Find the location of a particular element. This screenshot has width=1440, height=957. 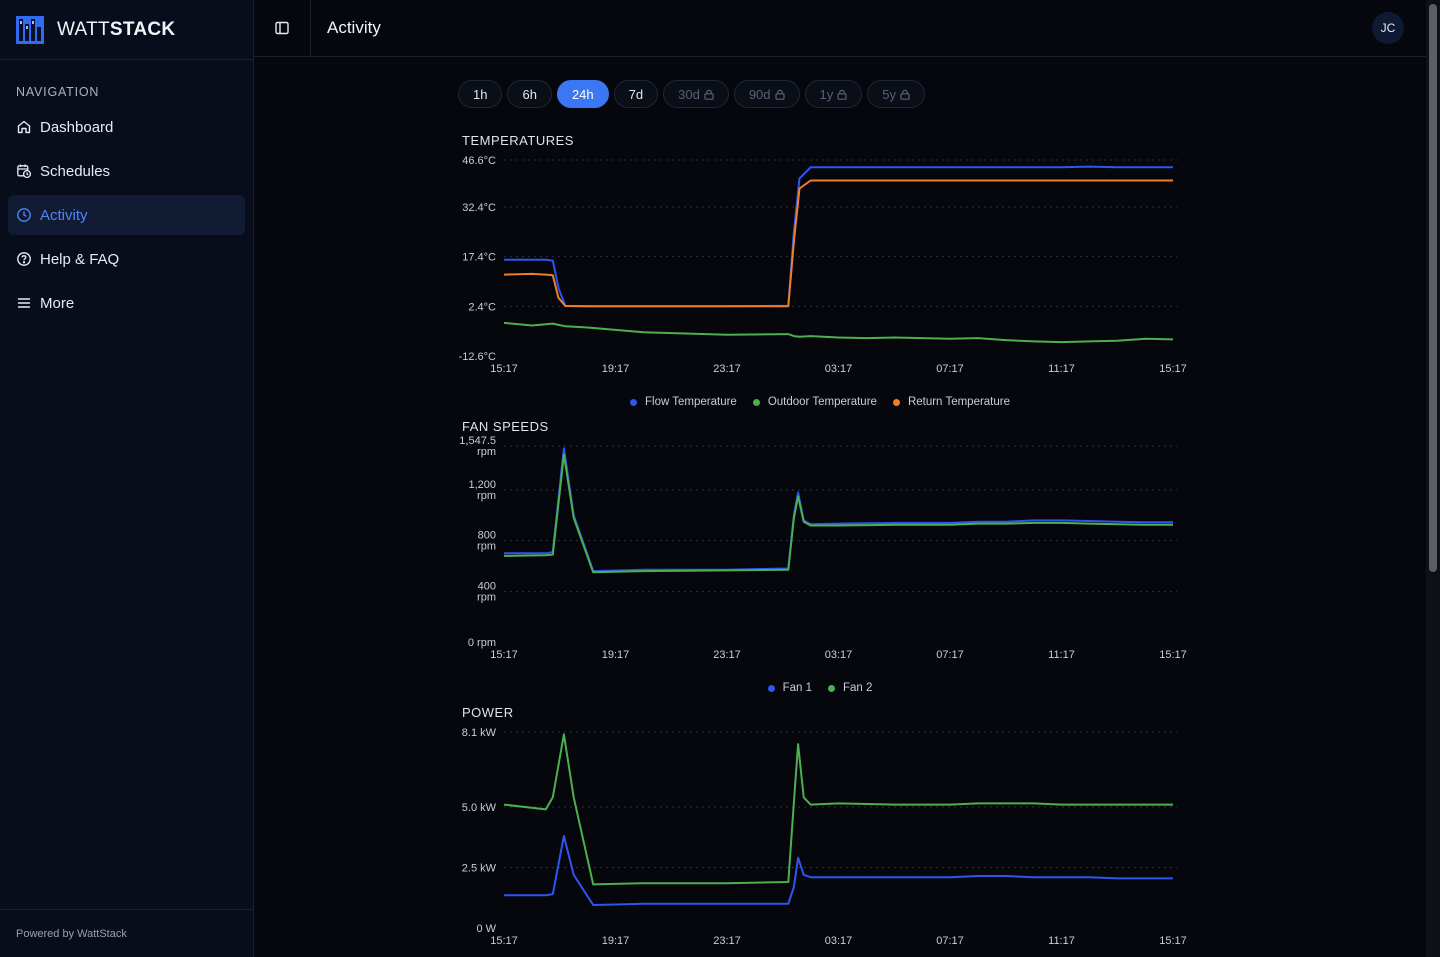

sidebar-toggle-button is located at coordinates (282, 28).